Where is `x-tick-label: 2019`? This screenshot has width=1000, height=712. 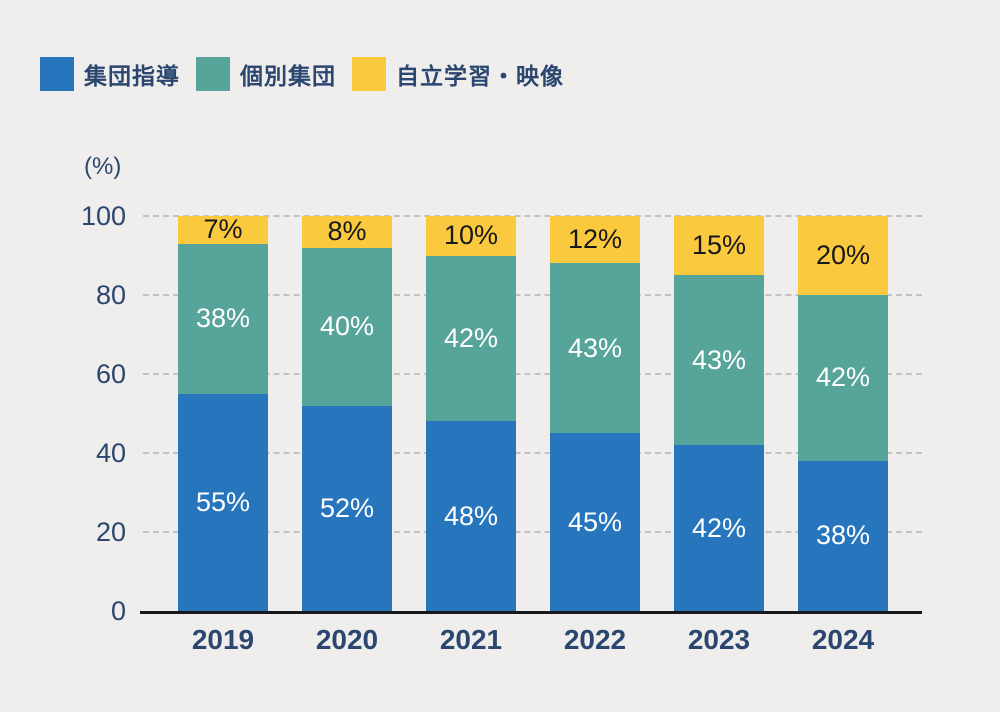 x-tick-label: 2019 is located at coordinates (223, 639).